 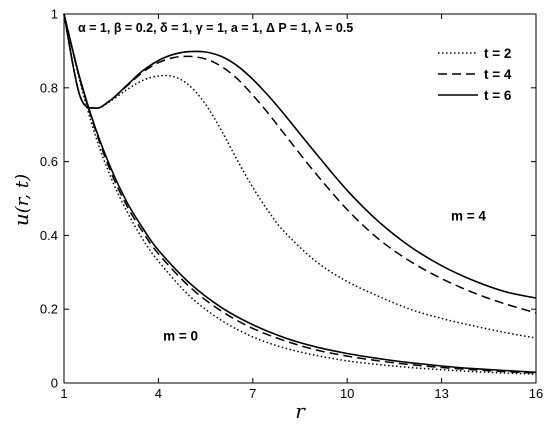 What do you see at coordinates (441, 393) in the screenshot?
I see `x-tick-label: 13` at bounding box center [441, 393].